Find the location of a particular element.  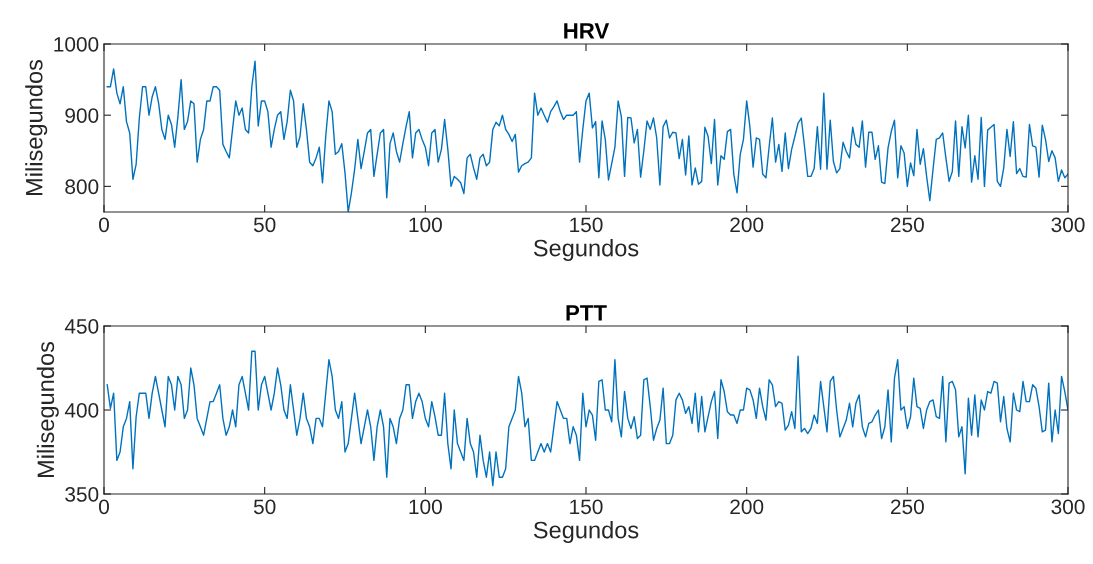

y-tick-label: 350 is located at coordinates (82, 494).